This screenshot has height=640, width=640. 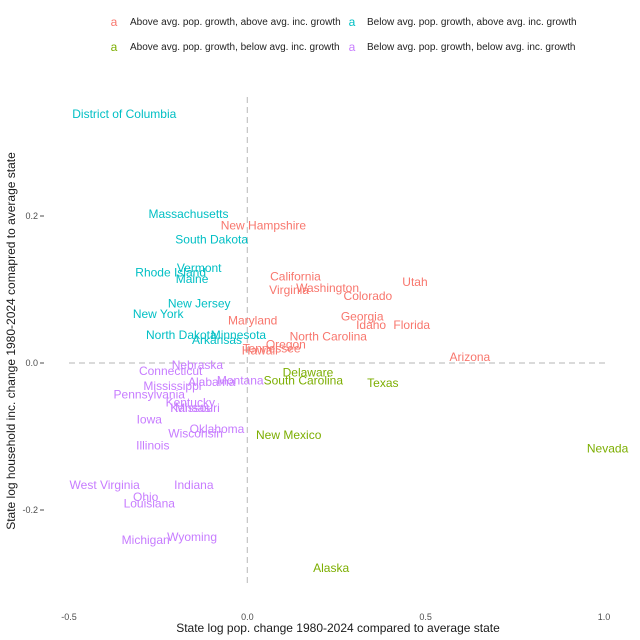 What do you see at coordinates (172, 386) in the screenshot?
I see `state-label: Mississippi` at bounding box center [172, 386].